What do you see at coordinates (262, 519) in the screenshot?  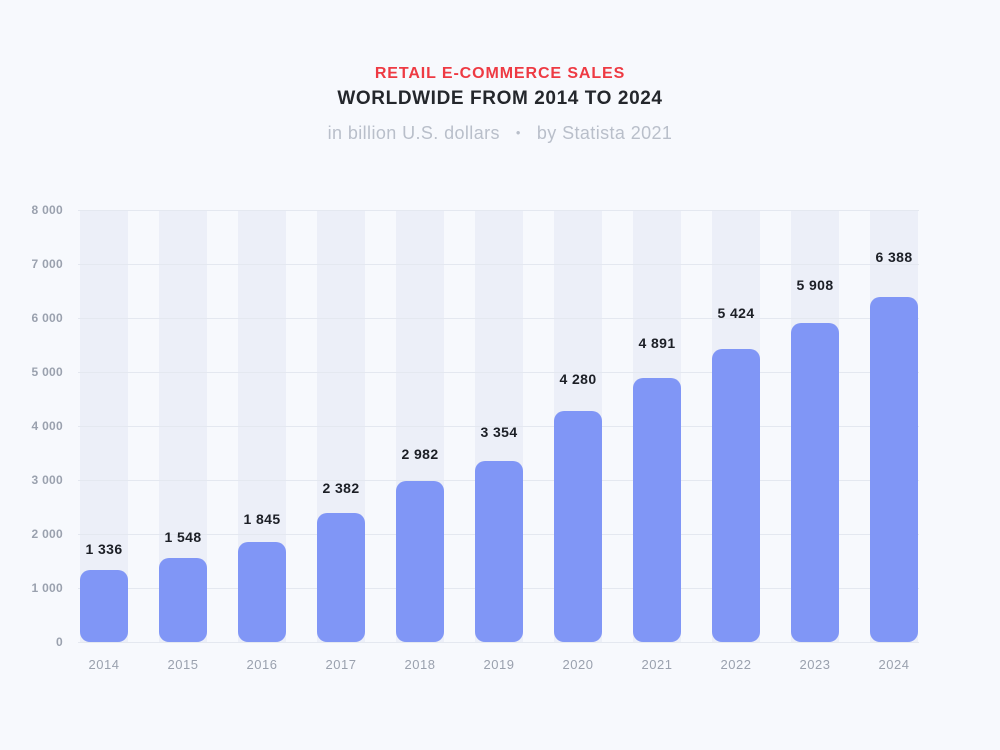 I see `bar-value-label: 1 845` at bounding box center [262, 519].